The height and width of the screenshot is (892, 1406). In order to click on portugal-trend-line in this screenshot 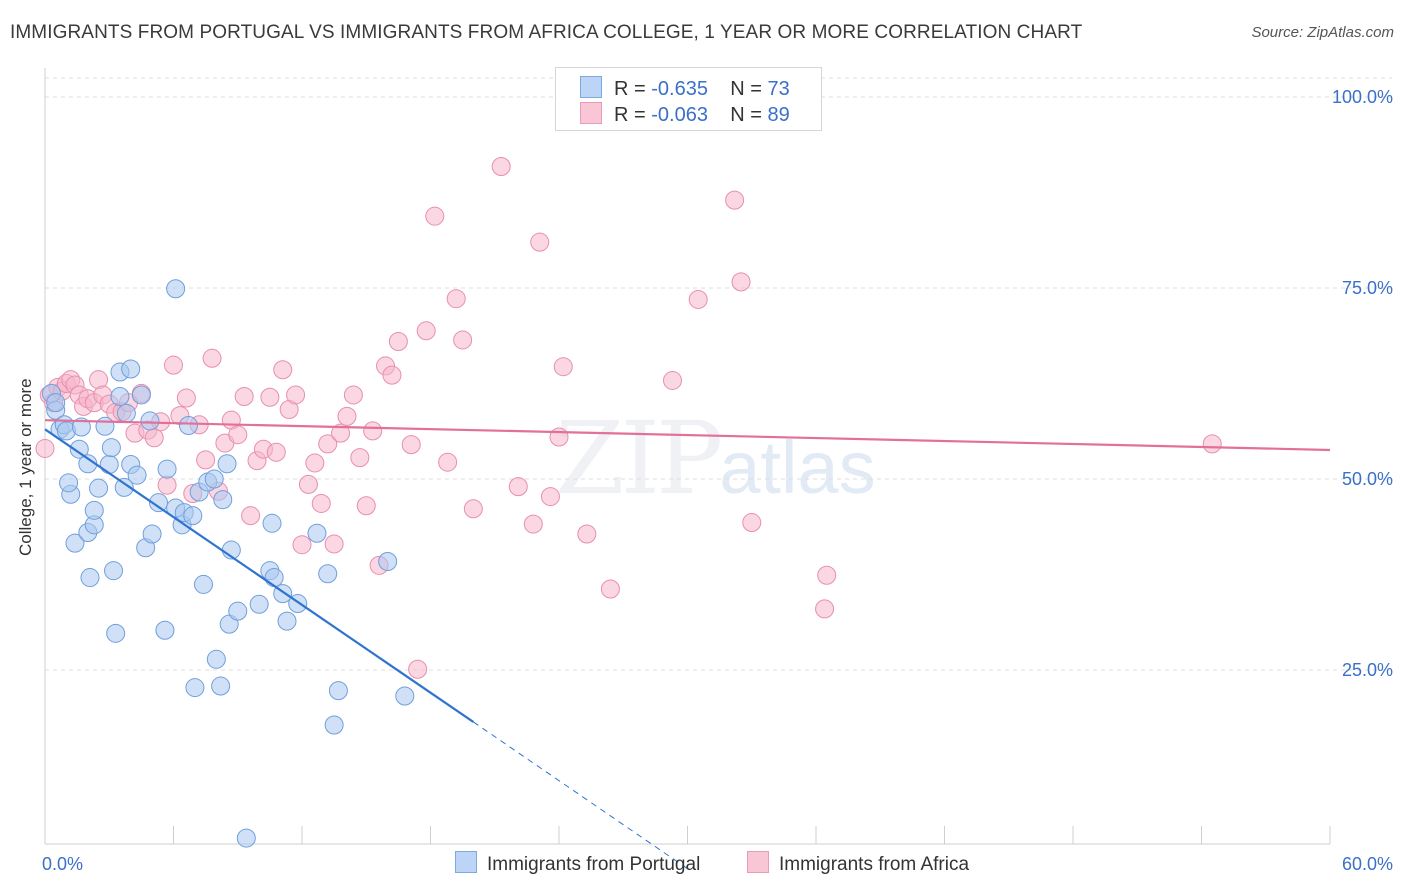, I will do `click(259, 575)`.